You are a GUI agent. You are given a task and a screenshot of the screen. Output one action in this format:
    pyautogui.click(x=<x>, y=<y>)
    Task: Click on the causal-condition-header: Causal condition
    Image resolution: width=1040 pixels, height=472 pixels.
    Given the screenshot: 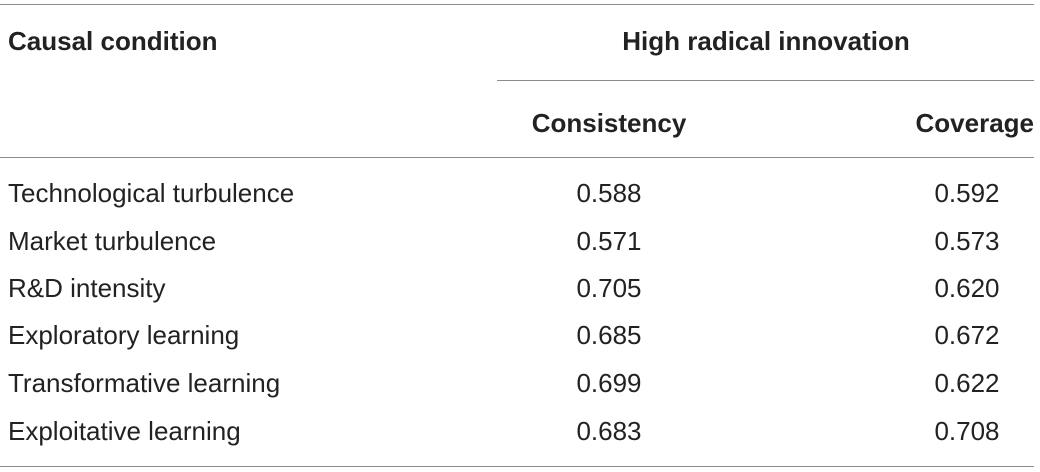 What is the action you would take?
    pyautogui.click(x=113, y=41)
    